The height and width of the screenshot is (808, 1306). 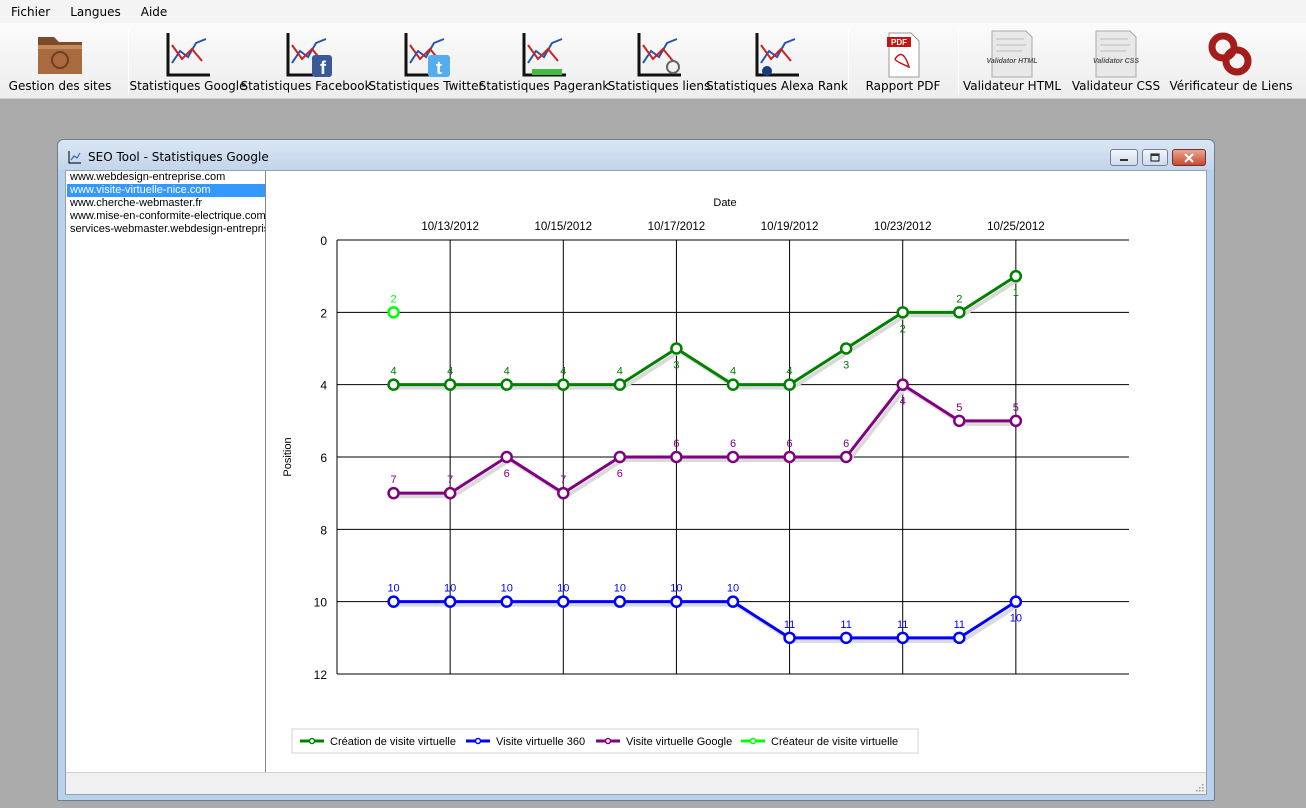 What do you see at coordinates (636, 155) in the screenshot?
I see `window-titlebar: SEO Tool - Statistiques Google` at bounding box center [636, 155].